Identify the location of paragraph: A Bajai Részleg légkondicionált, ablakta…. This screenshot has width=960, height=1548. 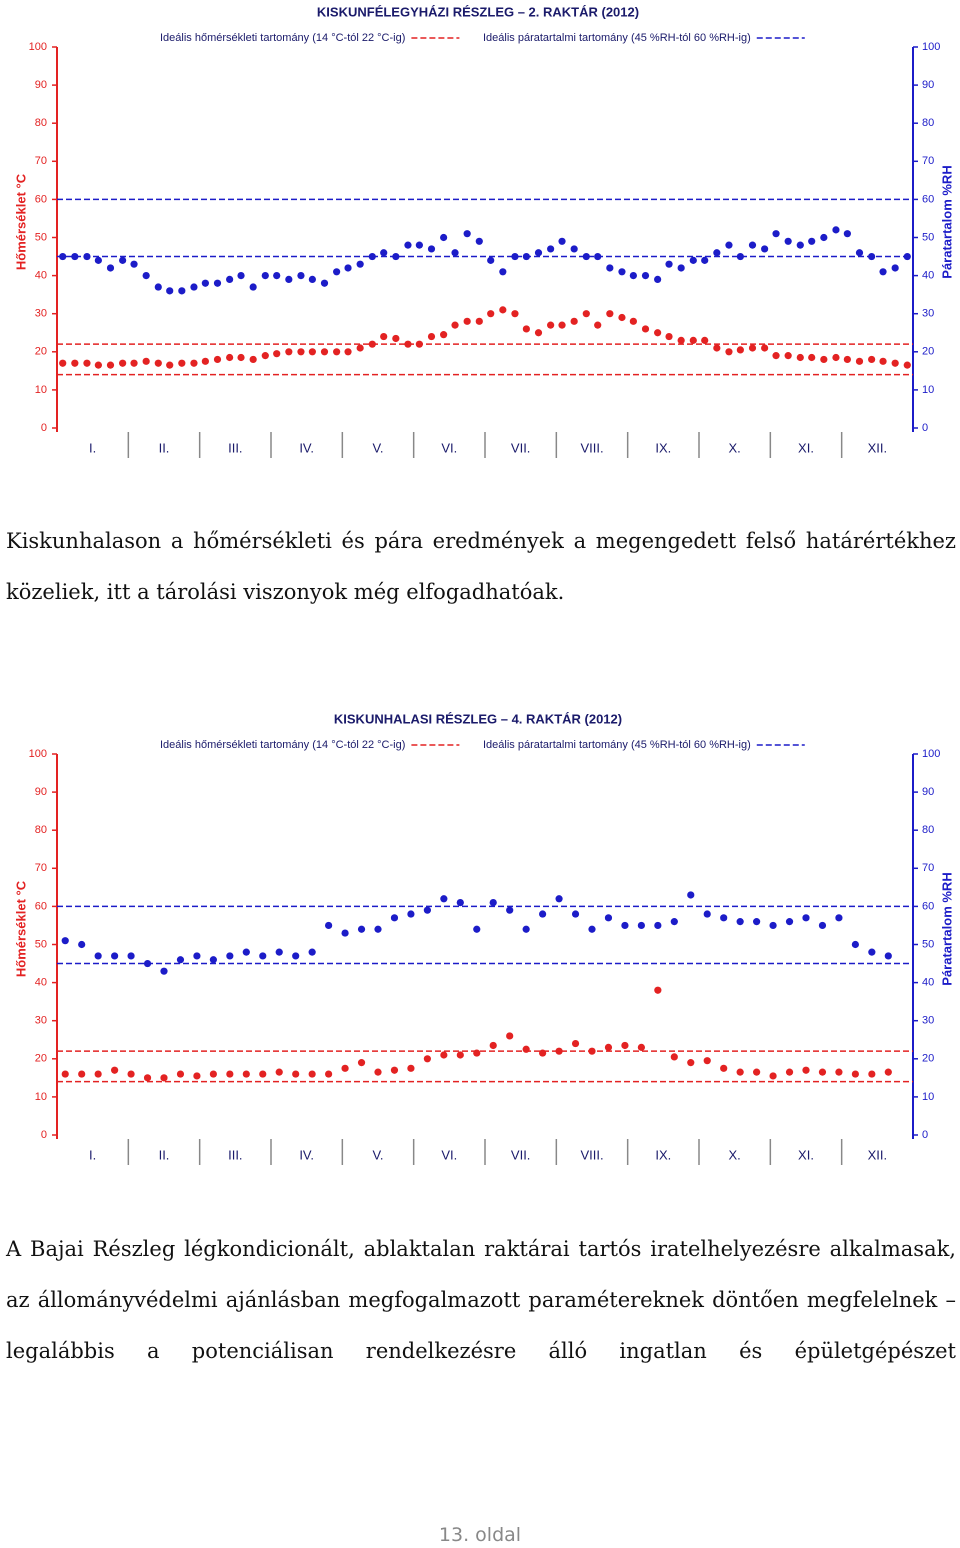
(481, 1300).